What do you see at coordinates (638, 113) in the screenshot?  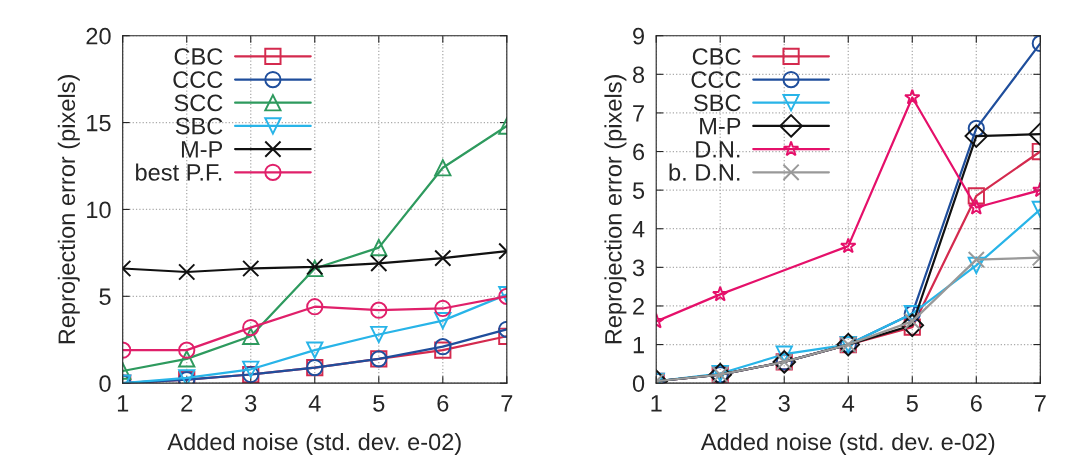 I see `y-tick-label: 7` at bounding box center [638, 113].